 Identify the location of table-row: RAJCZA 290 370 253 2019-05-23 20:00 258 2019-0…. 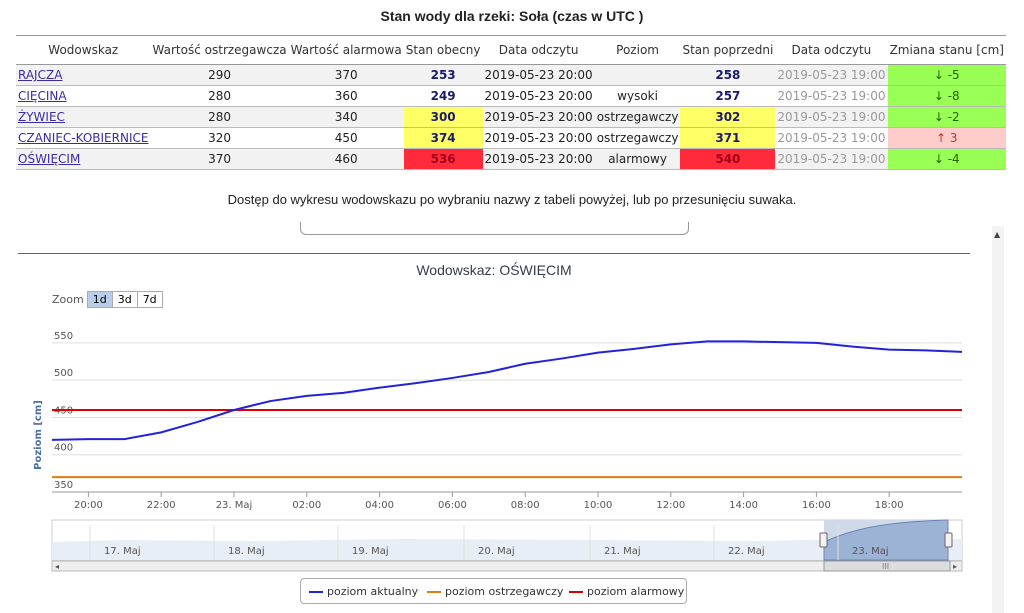
(511, 75).